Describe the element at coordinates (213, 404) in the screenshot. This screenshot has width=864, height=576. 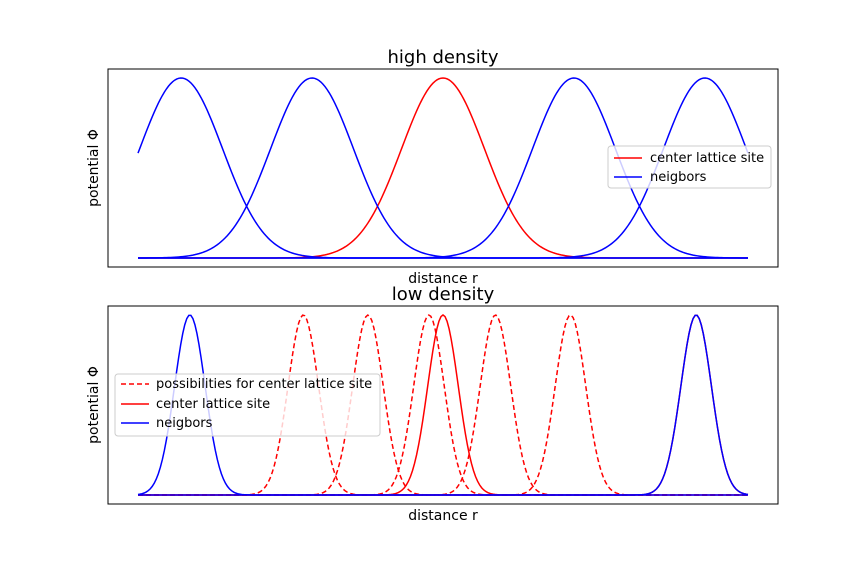
I see `legend-label-center-lattice-site-low: center lattice site` at that location.